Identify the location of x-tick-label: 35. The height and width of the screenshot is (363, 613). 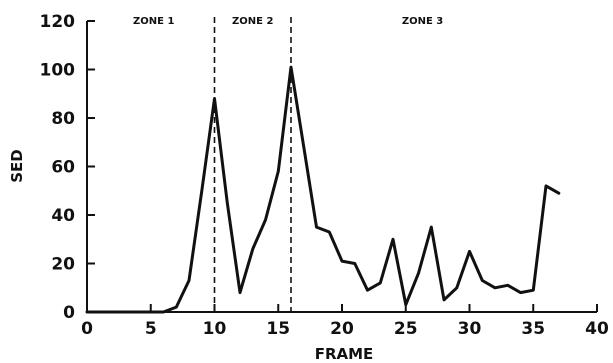
(533, 329).